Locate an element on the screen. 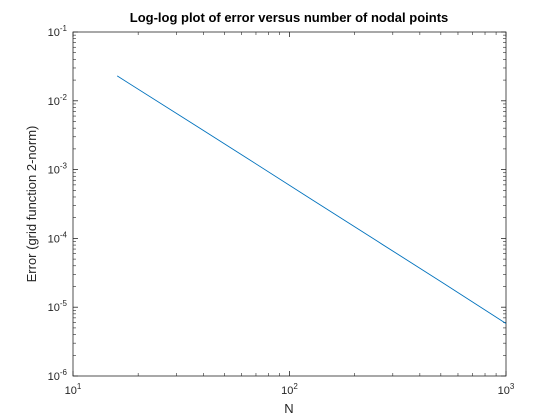 The image size is (560, 420). y-tick-label: 10⁻² is located at coordinates (58, 100).